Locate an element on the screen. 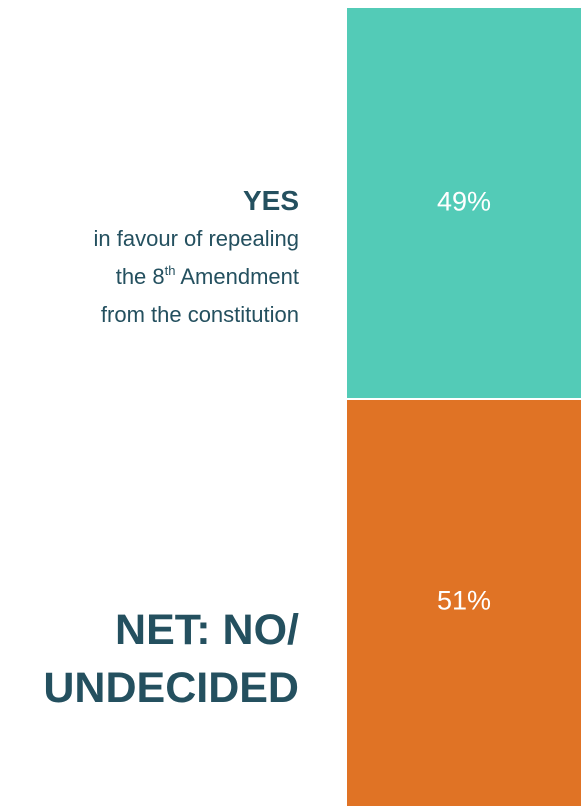  description-text: in favour of repealing is located at coordinates (196, 238).